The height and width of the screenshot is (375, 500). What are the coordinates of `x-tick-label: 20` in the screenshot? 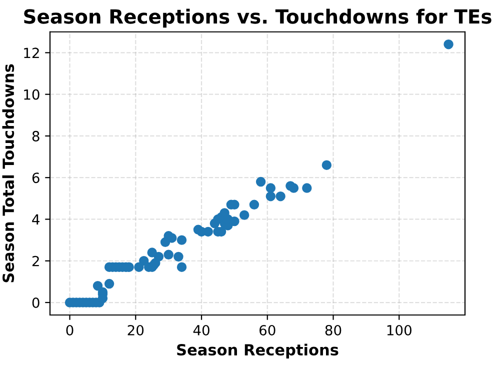 It's located at (136, 330).